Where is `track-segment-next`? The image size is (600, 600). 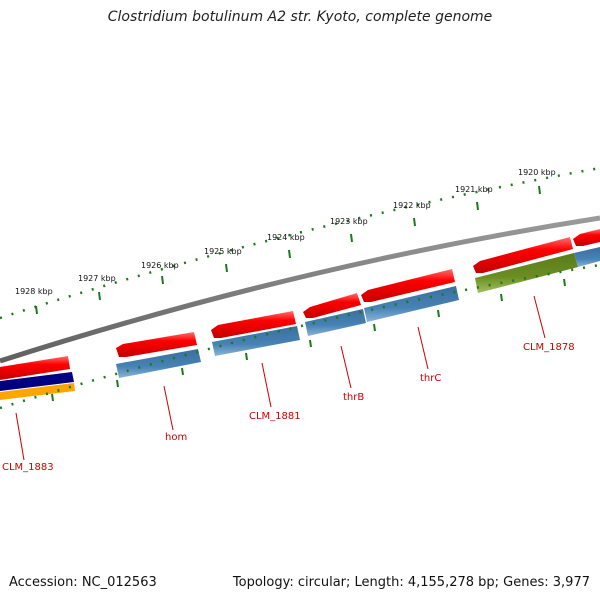 track-segment-next is located at coordinates (587, 257).